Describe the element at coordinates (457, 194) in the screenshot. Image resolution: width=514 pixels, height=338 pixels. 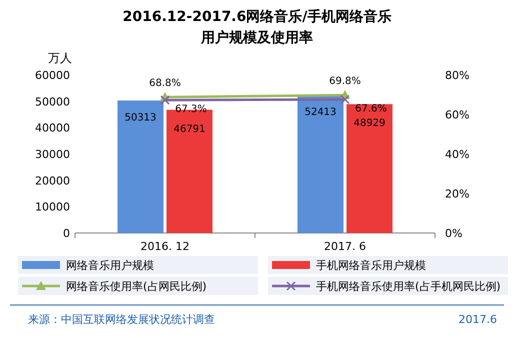
I see `y2-tick-label: 20%` at that location.